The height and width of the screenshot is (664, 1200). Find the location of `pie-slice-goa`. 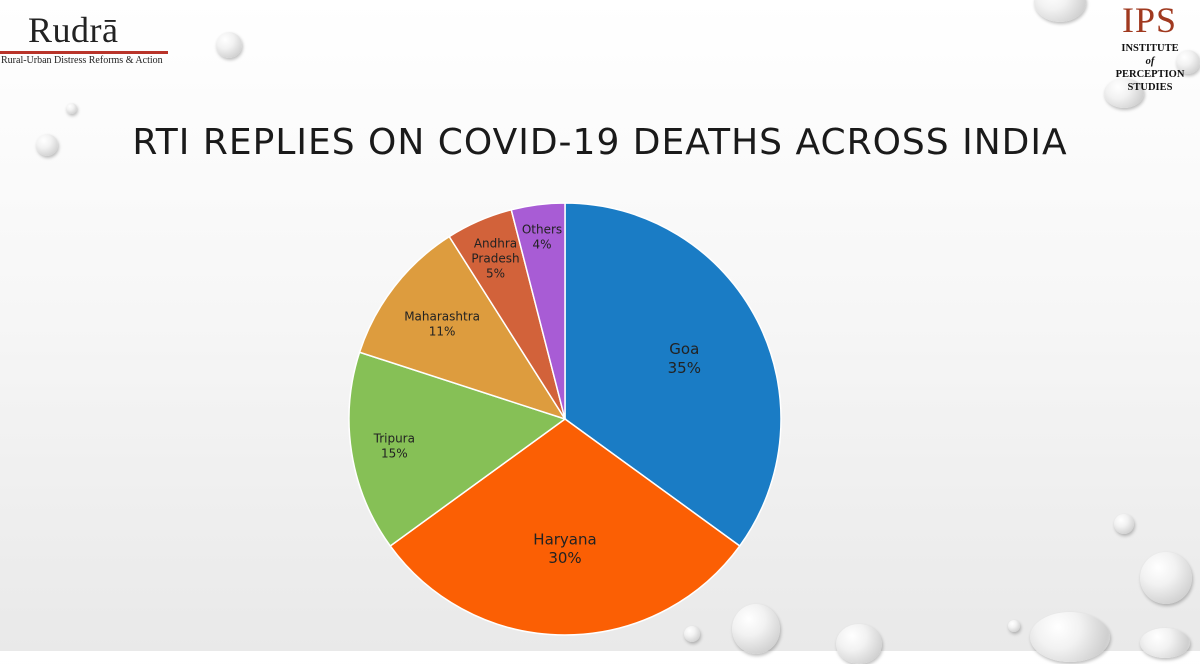

pie-slice-goa is located at coordinates (673, 375).